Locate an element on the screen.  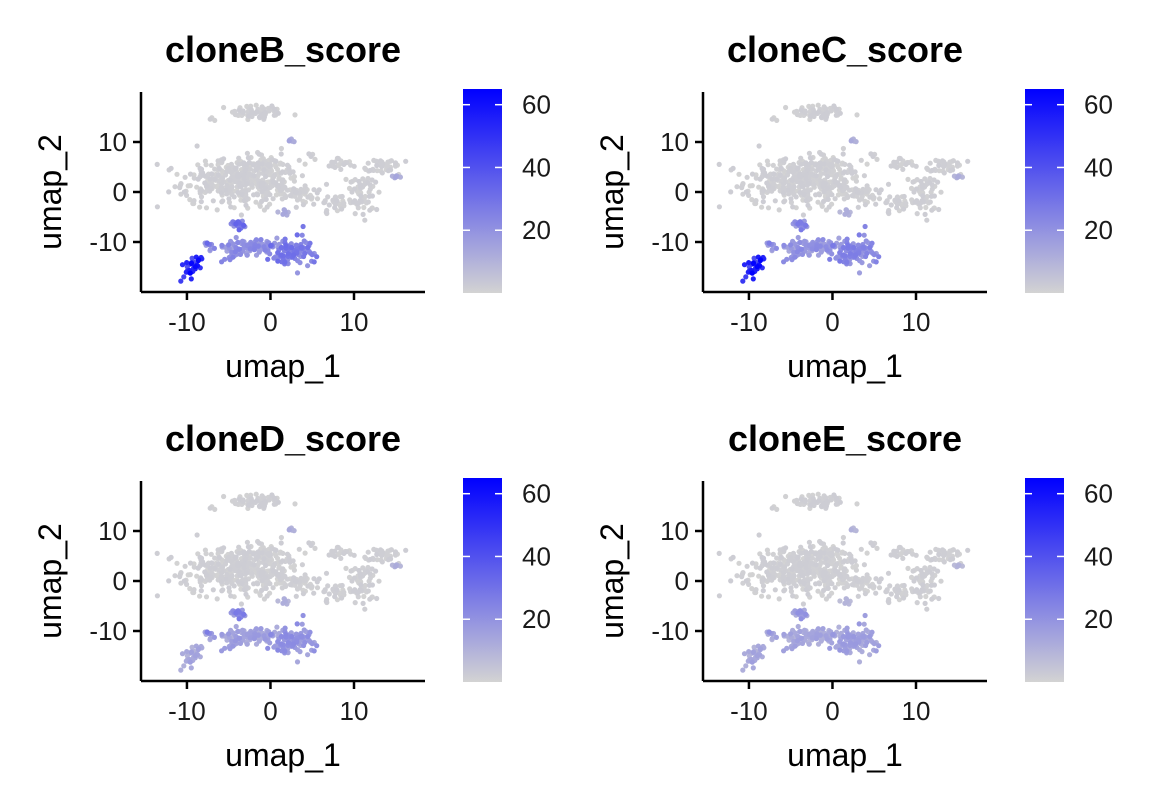
y-axis-label: umap_2 is located at coordinates (50, 581).